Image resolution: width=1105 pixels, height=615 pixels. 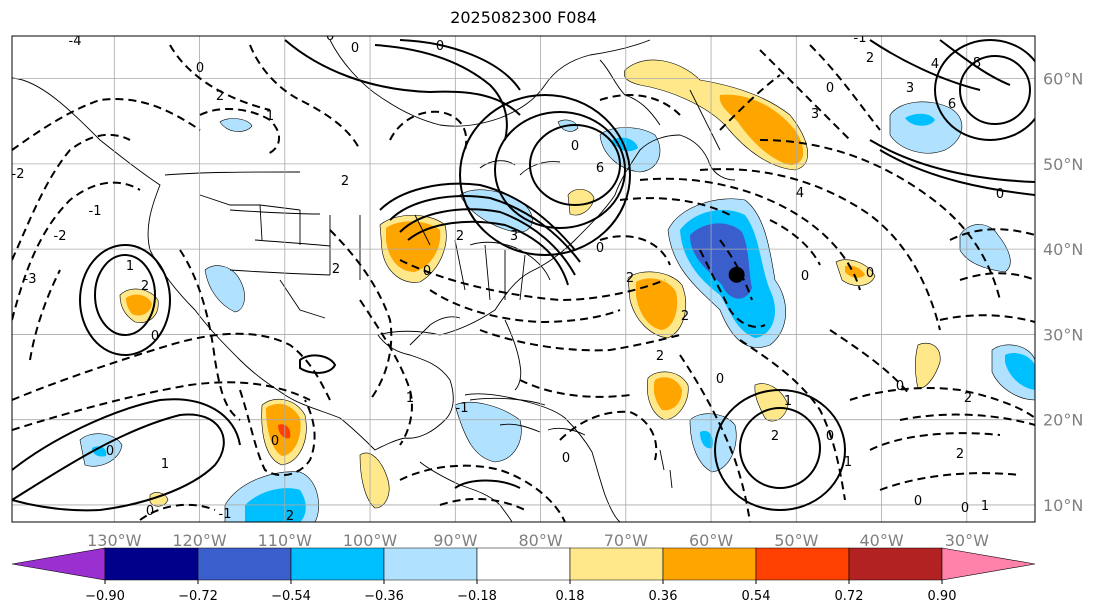 What do you see at coordinates (570, 596) in the screenshot?
I see `colorbar-label: 0.18` at bounding box center [570, 596].